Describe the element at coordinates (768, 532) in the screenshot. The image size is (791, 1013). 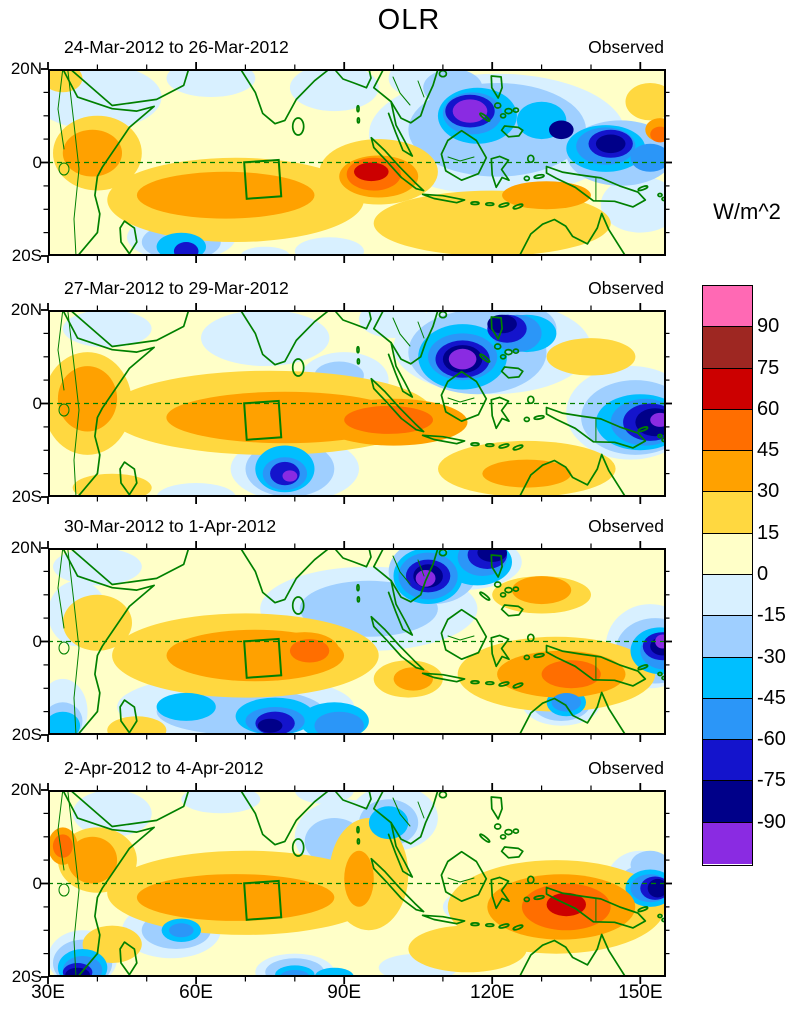
I see `colorbar-tick-label: 15` at that location.